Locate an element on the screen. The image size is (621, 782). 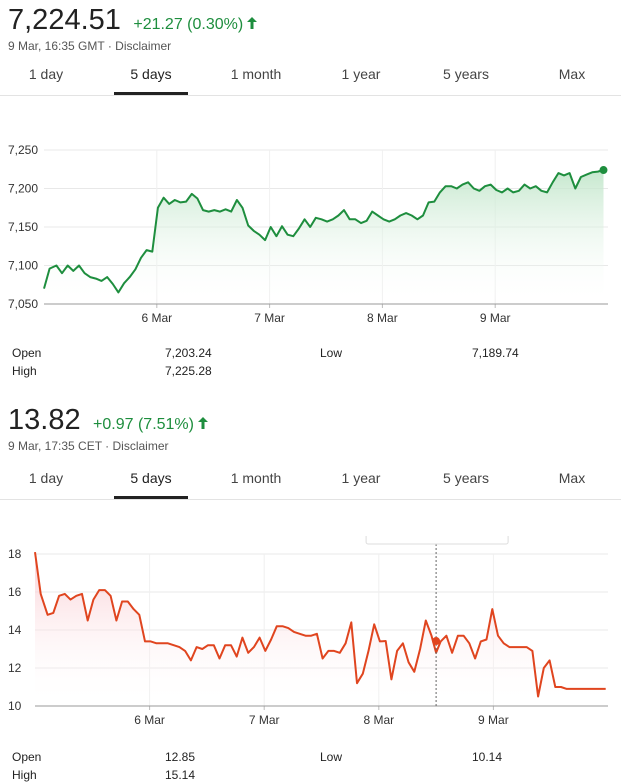
change-text: +21.27 (0.30%) is located at coordinates (188, 24).